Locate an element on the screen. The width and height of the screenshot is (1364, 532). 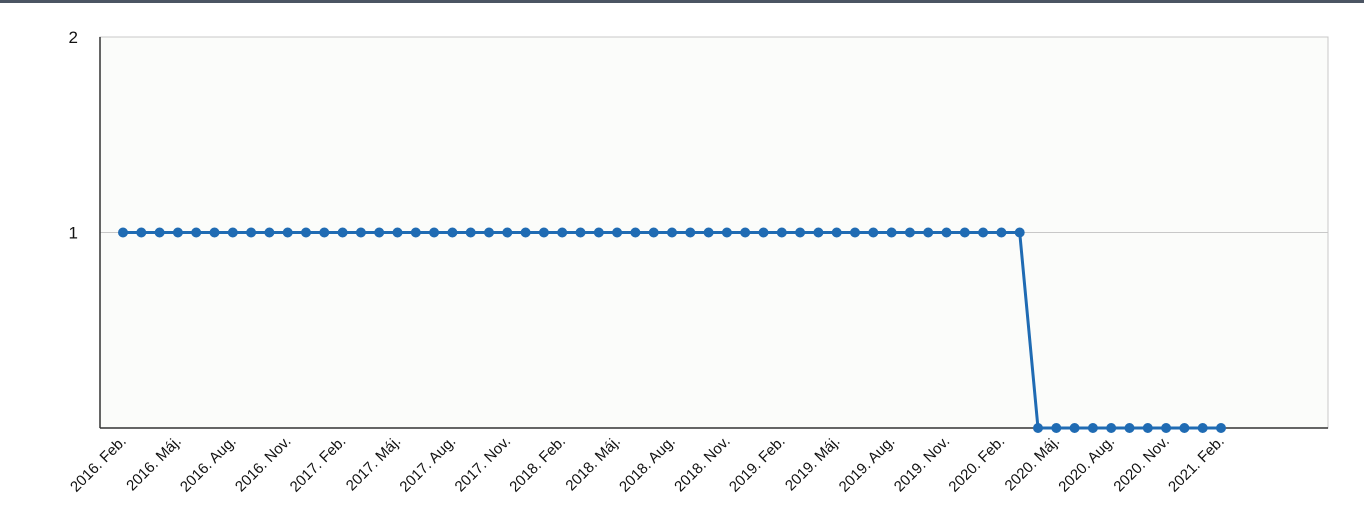
y-tick-label: 2 is located at coordinates (73, 37).